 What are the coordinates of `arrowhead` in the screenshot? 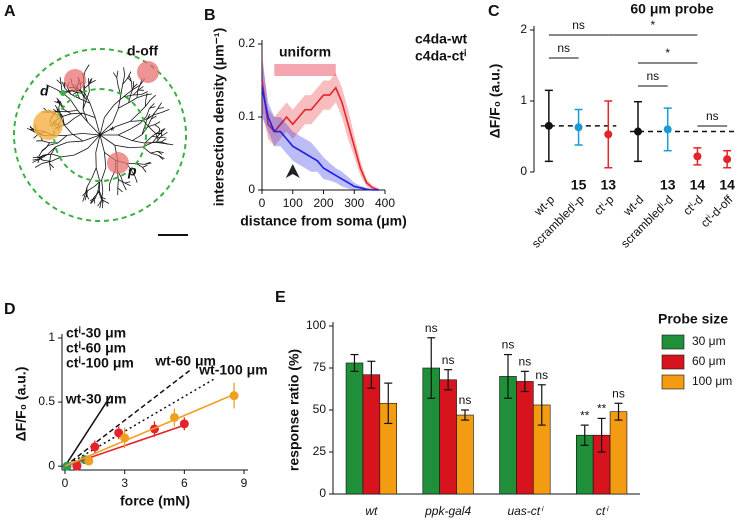 It's located at (292, 171).